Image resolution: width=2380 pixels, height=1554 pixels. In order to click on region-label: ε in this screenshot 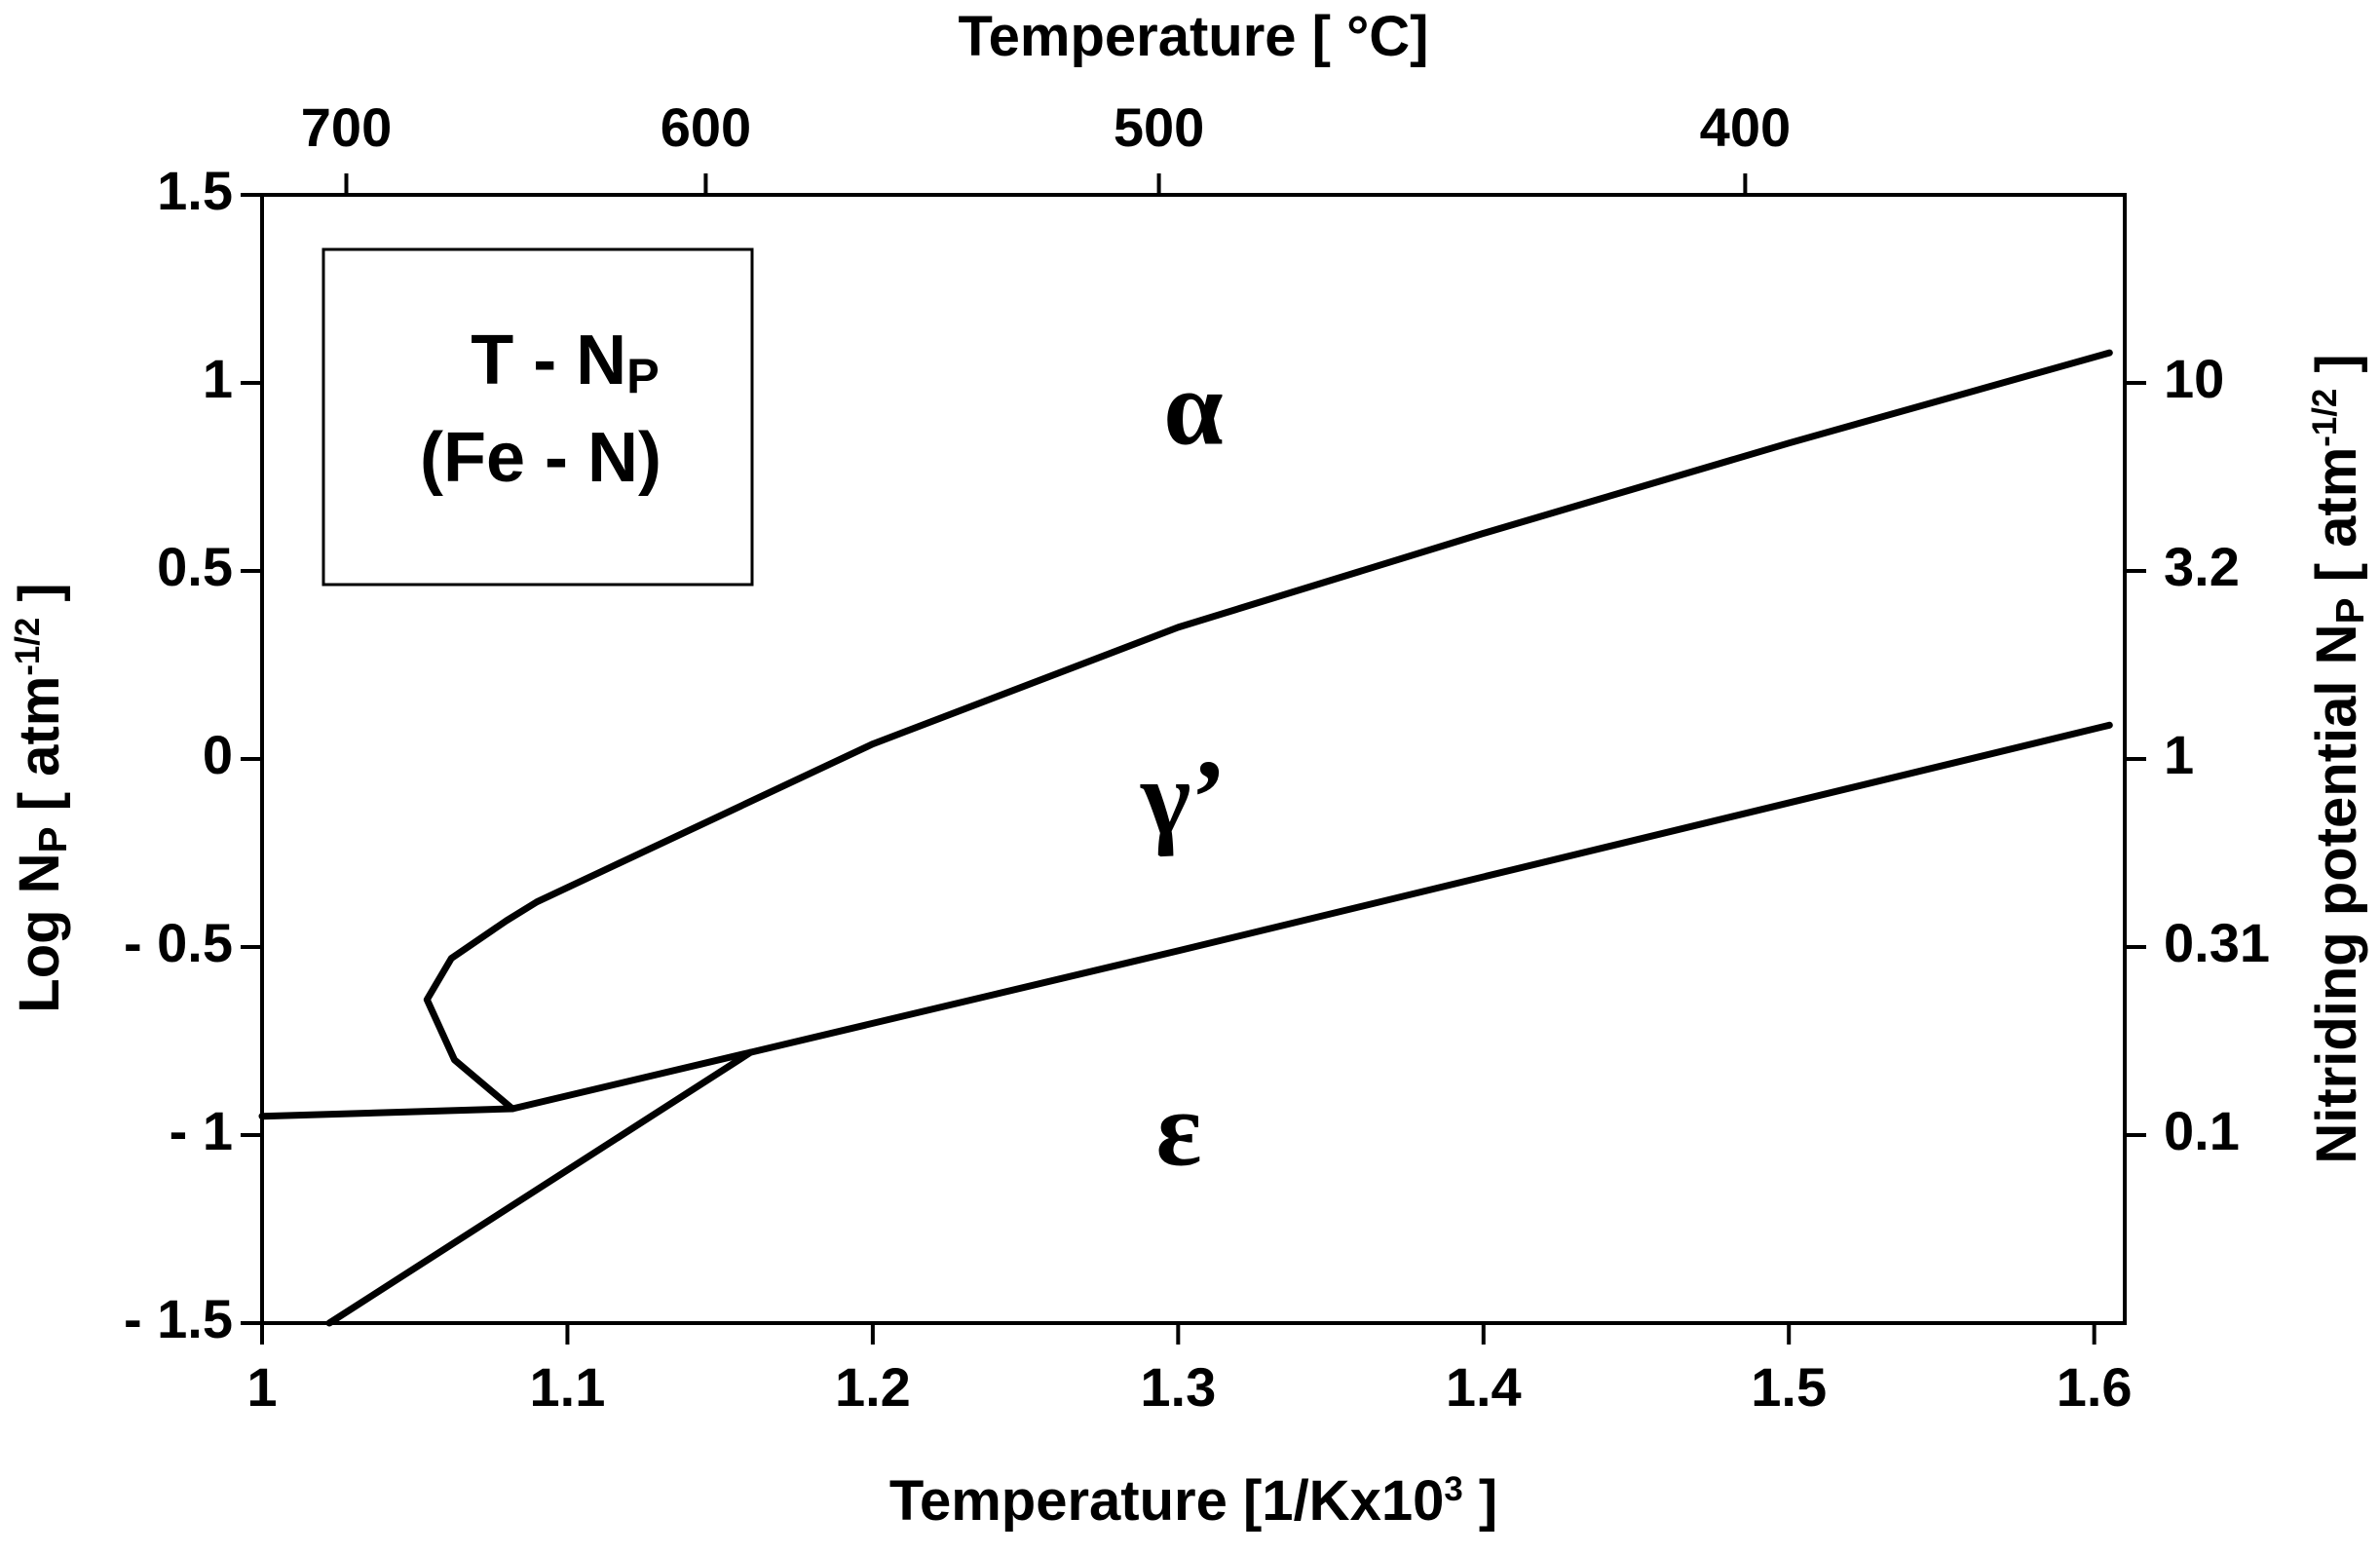, I will do `click(1179, 1128)`.